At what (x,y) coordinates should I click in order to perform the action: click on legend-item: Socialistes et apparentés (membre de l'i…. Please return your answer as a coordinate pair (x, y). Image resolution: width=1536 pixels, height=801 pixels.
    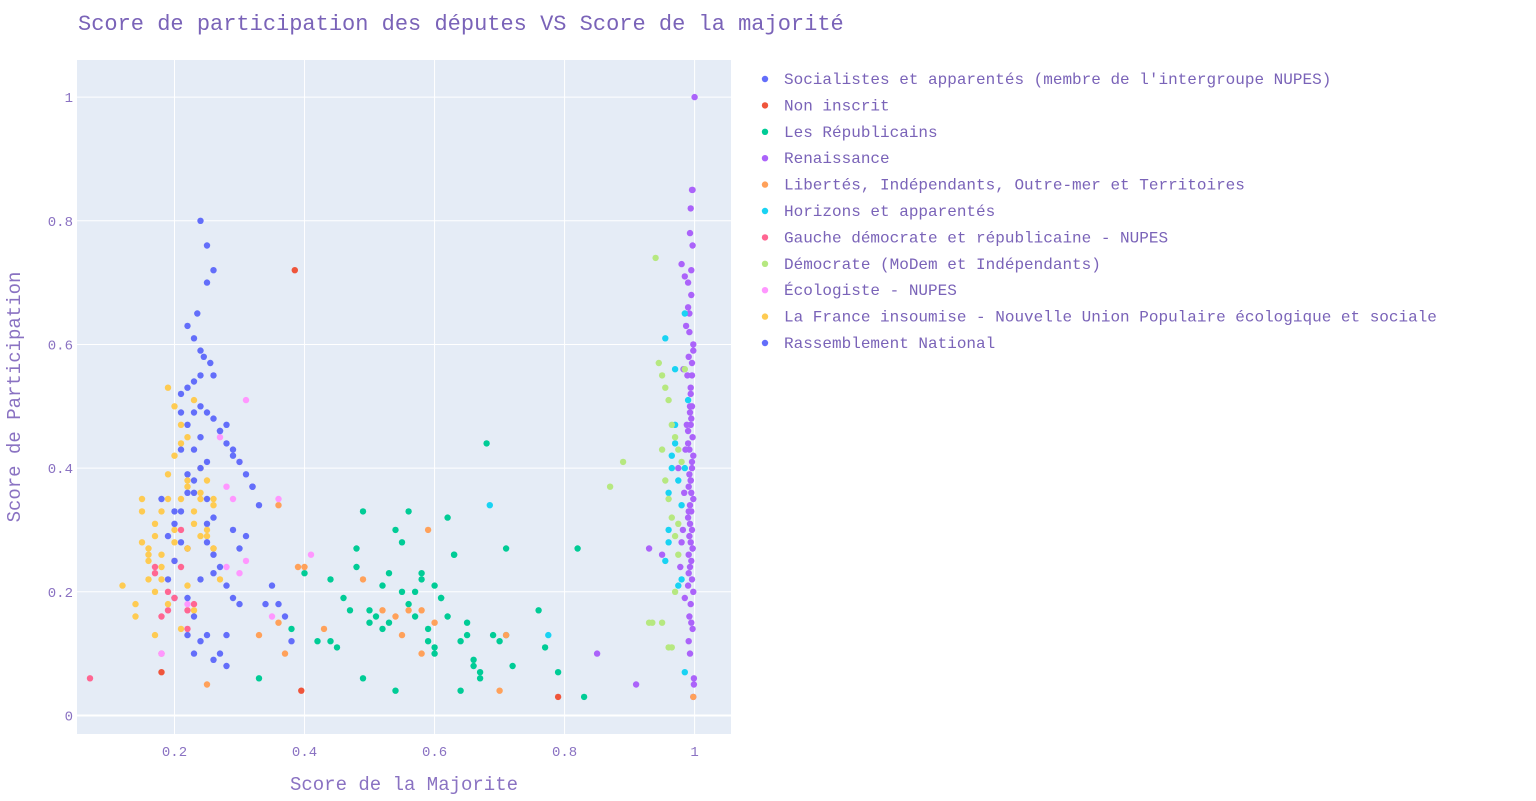
    Looking at the image, I should click on (1046, 80).